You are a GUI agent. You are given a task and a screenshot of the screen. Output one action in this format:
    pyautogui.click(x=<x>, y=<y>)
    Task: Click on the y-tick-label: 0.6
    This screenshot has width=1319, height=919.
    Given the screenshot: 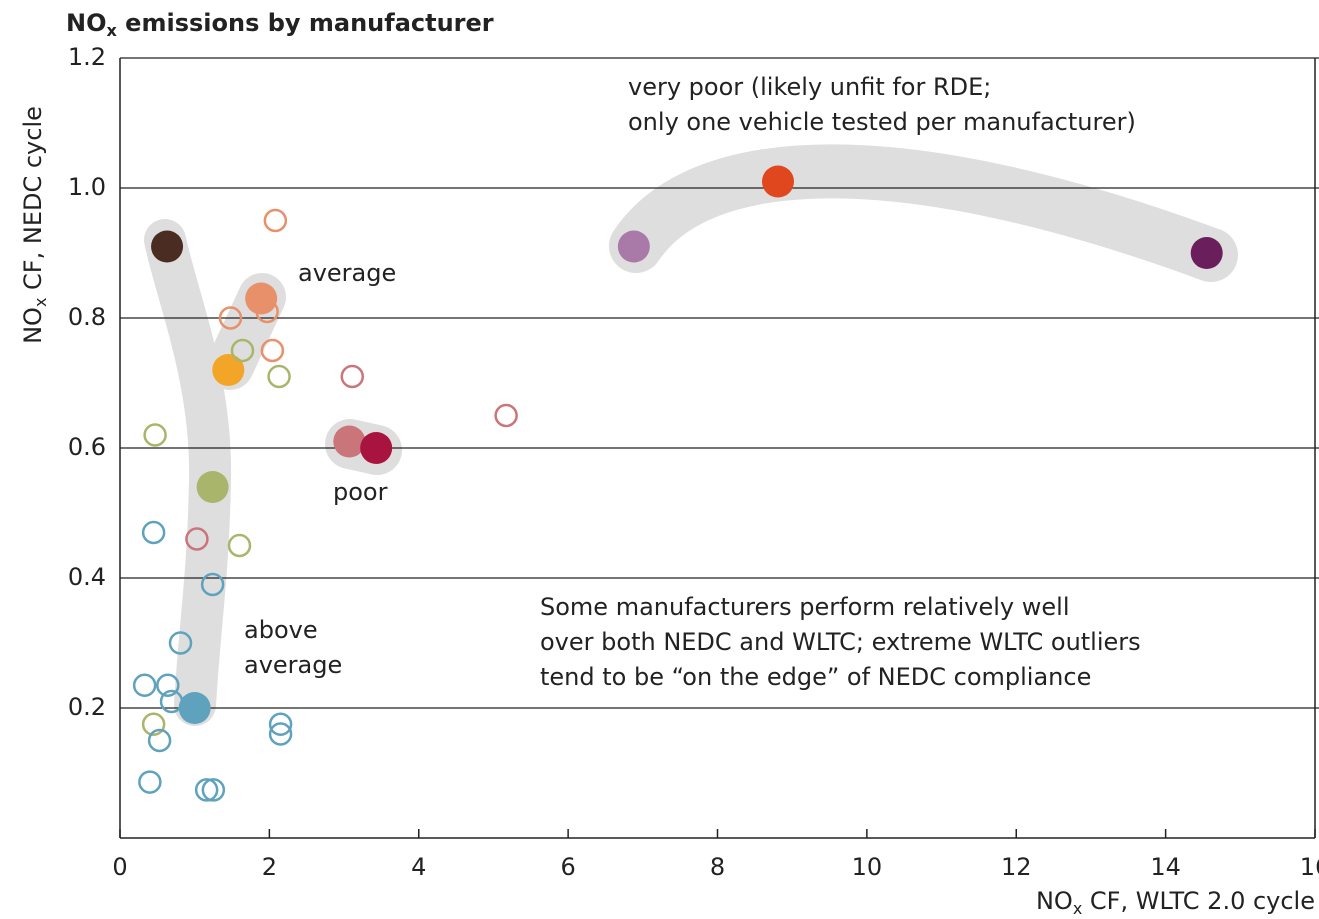 What is the action you would take?
    pyautogui.click(x=87, y=447)
    